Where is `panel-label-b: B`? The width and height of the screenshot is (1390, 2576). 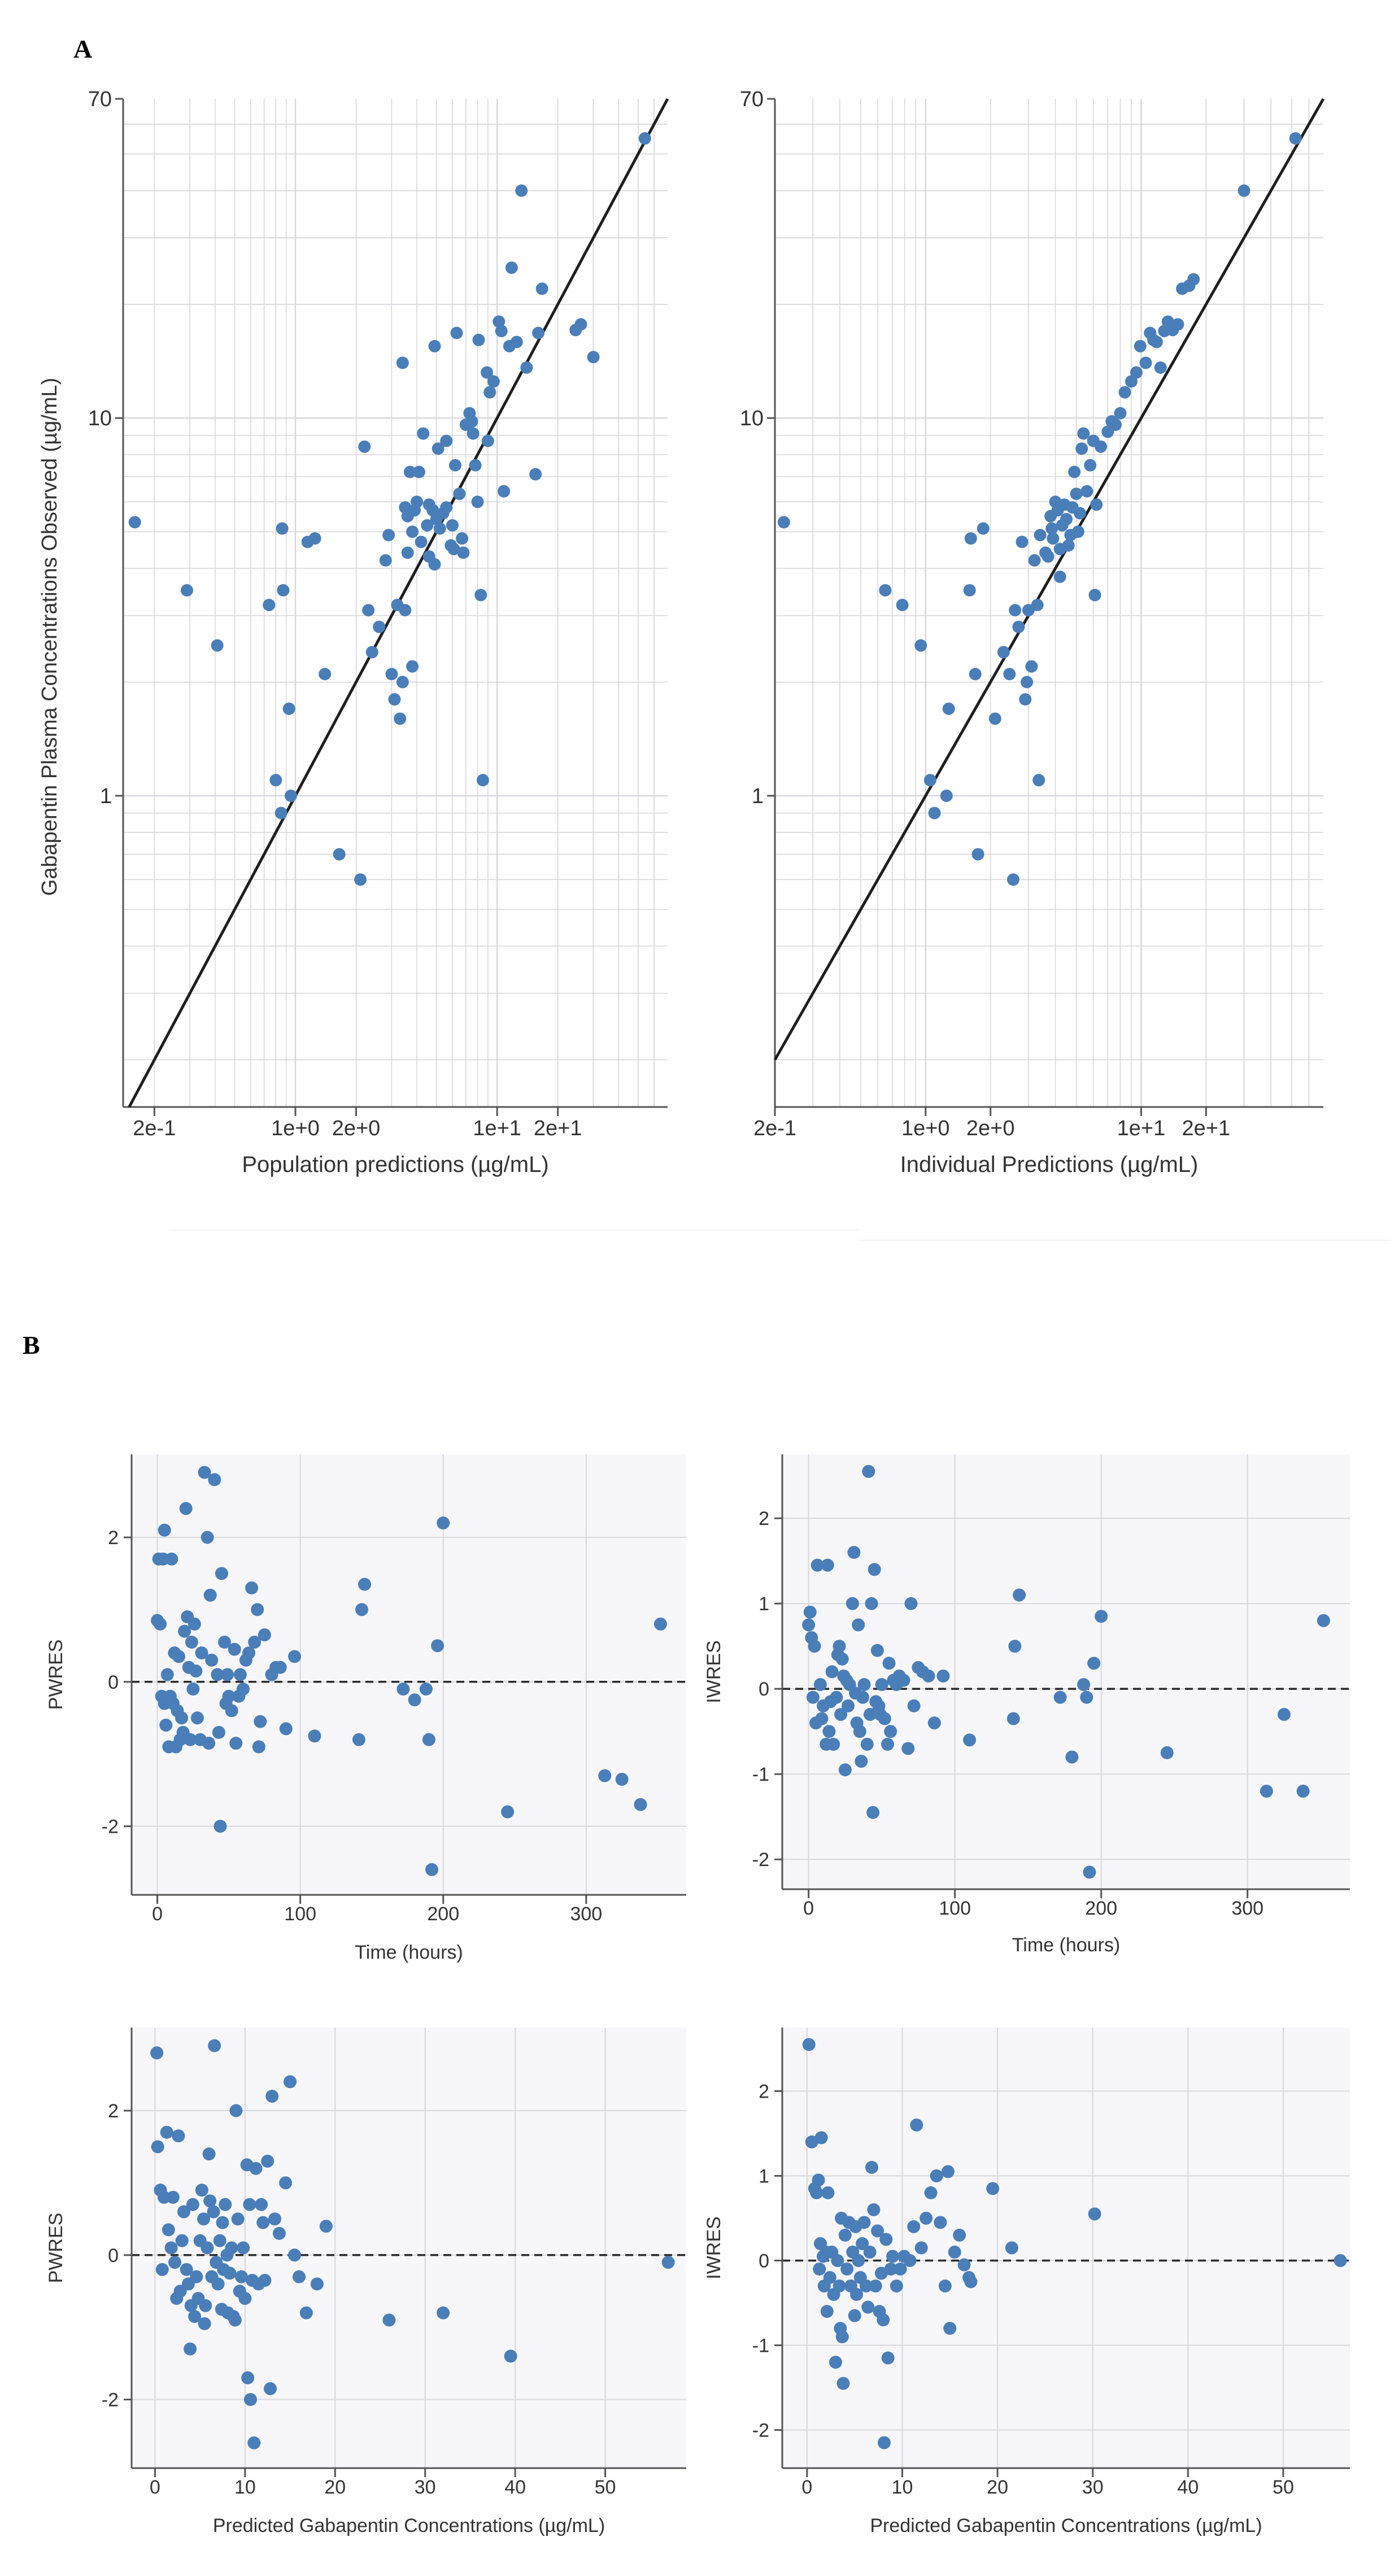
panel-label-b: B is located at coordinates (31, 1345).